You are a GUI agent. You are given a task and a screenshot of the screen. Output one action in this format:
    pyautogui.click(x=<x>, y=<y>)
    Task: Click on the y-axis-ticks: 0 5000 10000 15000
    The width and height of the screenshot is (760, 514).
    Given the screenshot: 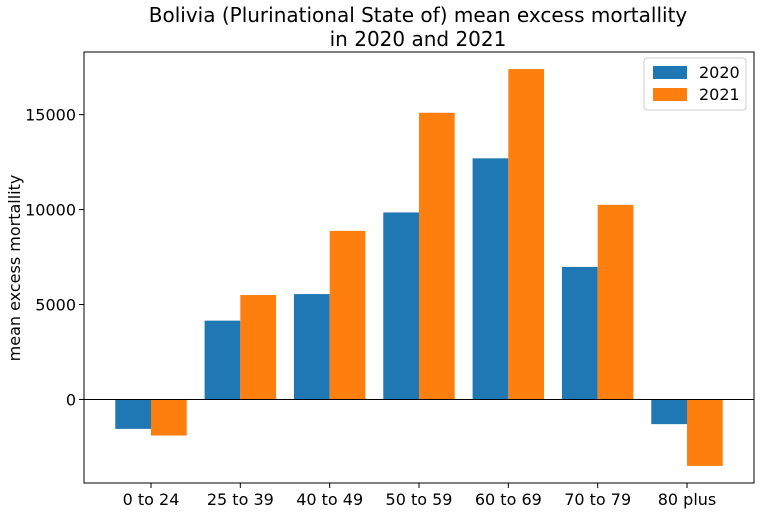 What is the action you would take?
    pyautogui.click(x=54, y=257)
    